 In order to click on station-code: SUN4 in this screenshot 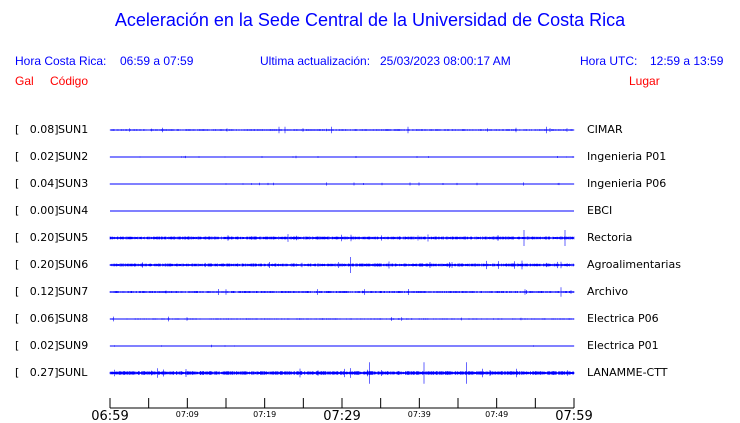, I will do `click(73, 210)`.